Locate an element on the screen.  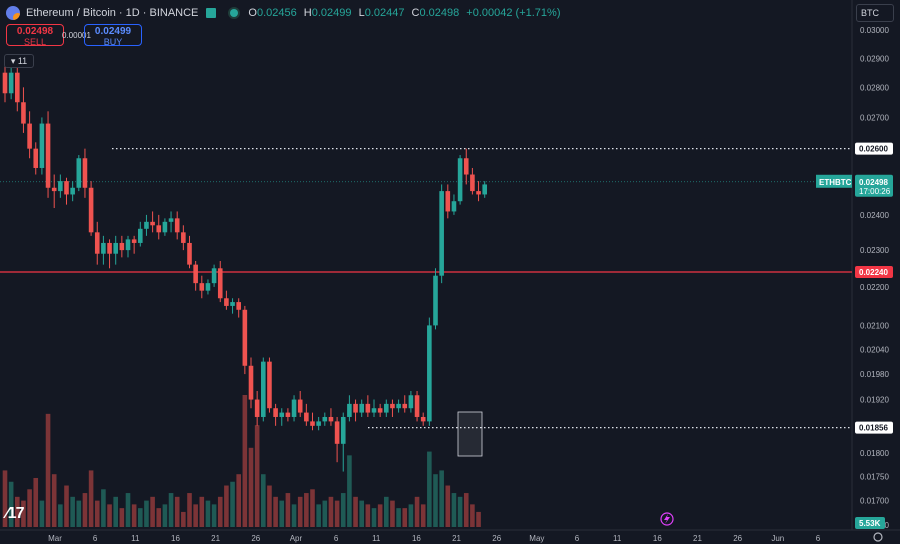
price-tick-label: 0.01800 is located at coordinates (874, 453).